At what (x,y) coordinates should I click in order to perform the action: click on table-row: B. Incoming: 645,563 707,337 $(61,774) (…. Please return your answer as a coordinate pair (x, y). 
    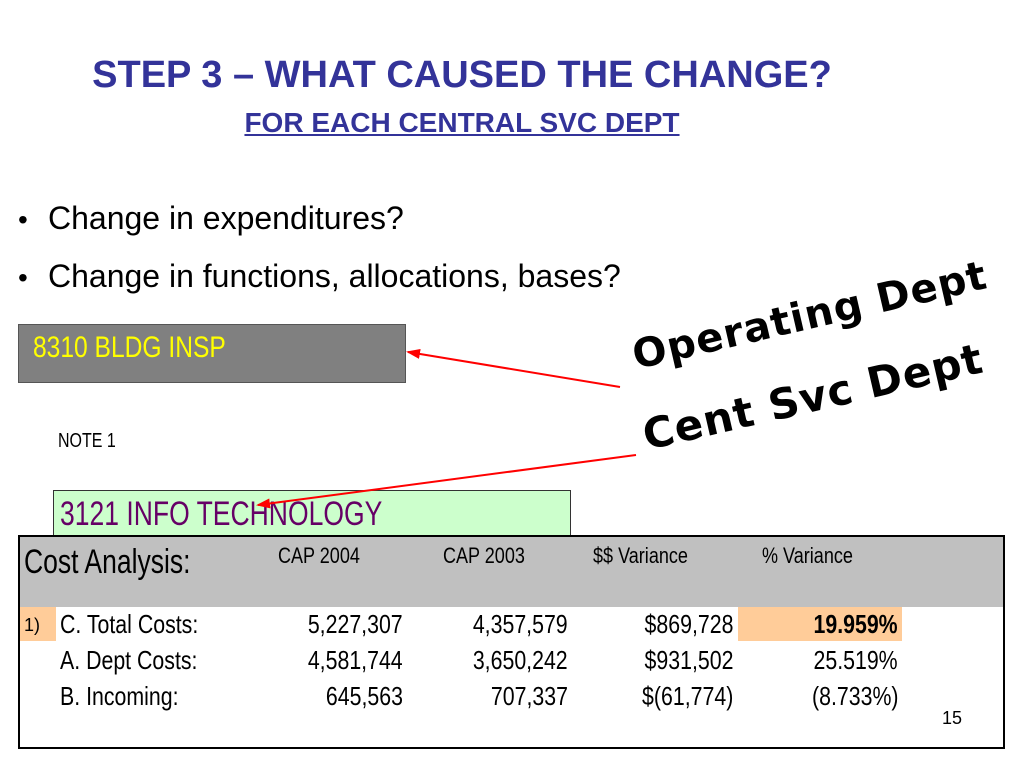
    Looking at the image, I should click on (511, 696).